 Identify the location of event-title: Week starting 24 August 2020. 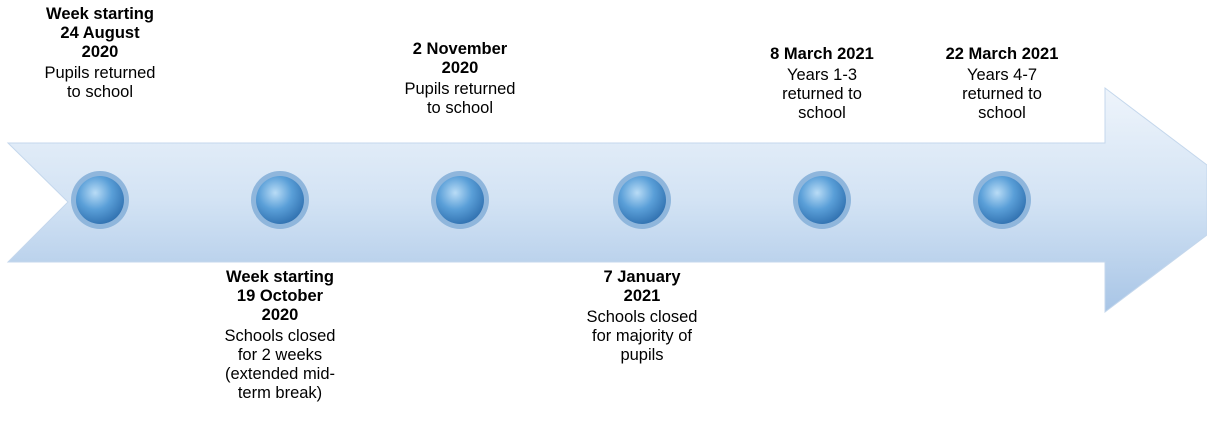
(100, 33).